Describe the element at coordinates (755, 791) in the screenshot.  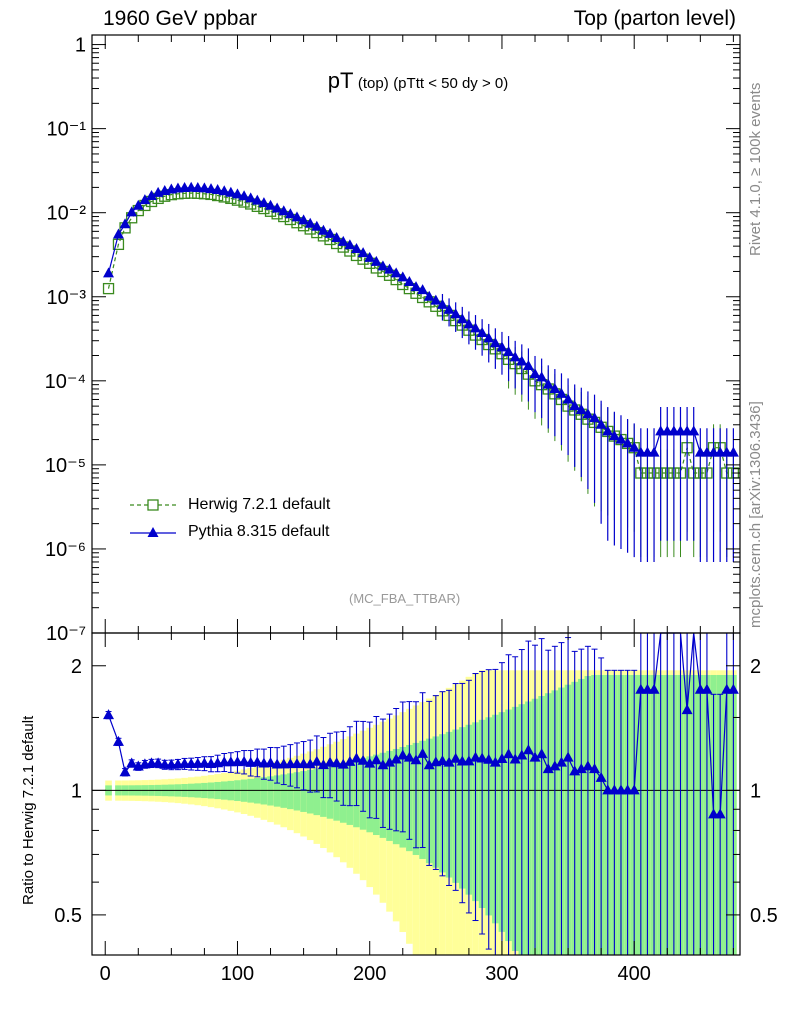
I see `ratio-y-tick-label-right: 1` at that location.